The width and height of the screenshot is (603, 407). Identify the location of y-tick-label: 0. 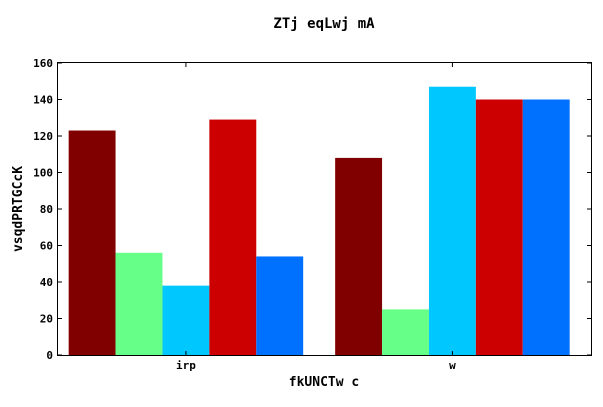
(49, 355).